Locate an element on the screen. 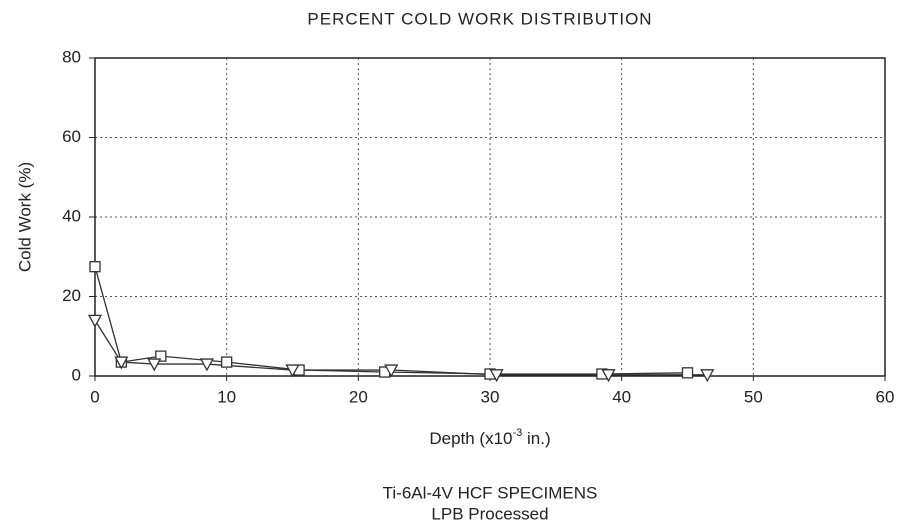  note: LPB Processed is located at coordinates (489, 513).